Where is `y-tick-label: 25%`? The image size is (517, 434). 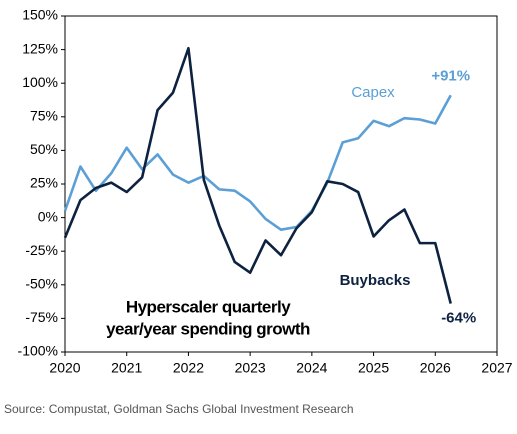
y-tick-label: 25% is located at coordinates (44, 183).